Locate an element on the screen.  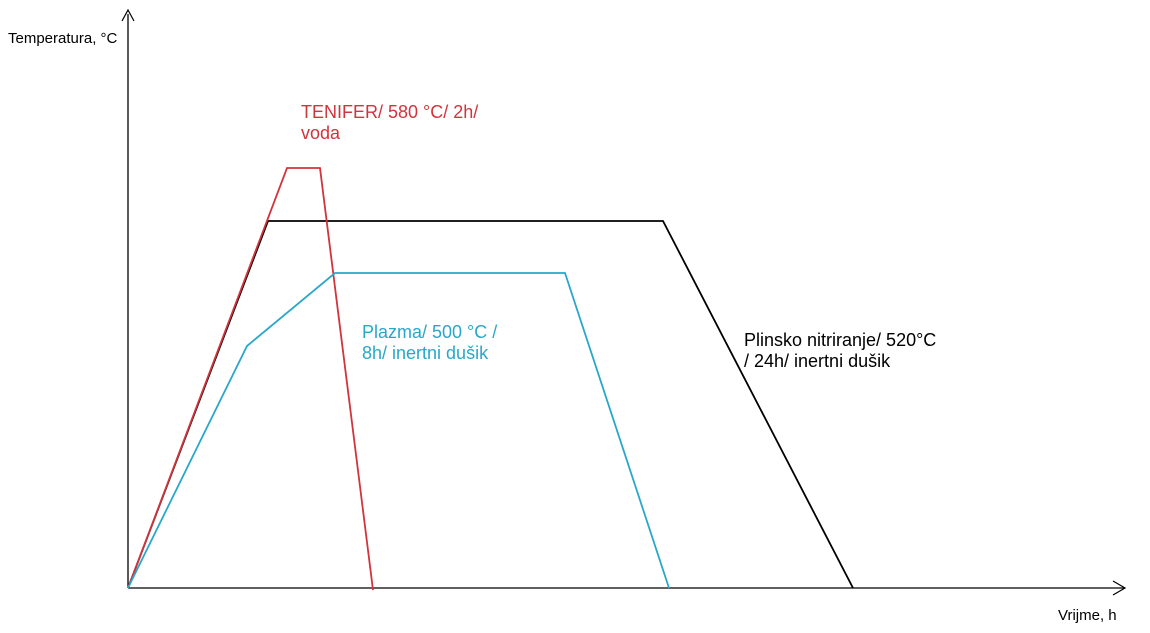
plinsko-label-line2: / 24h/ inertni dušik is located at coordinates (817, 360).